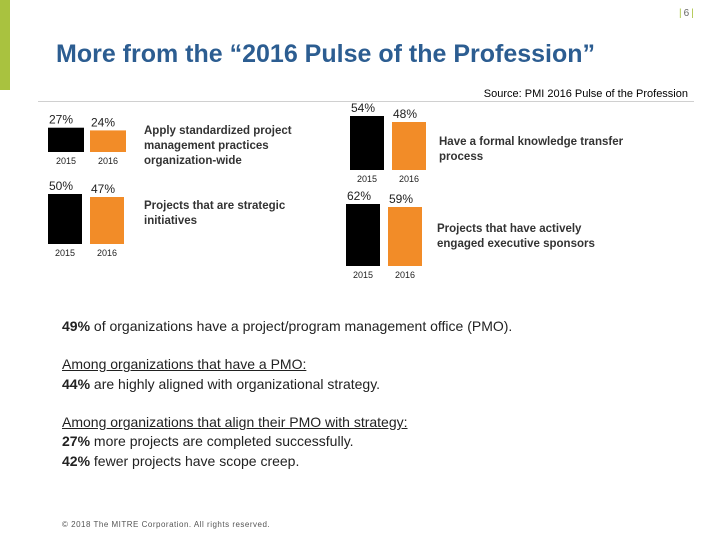 The width and height of the screenshot is (720, 540). I want to click on chart-0-value-label-2016: 24%, so click(103, 122).